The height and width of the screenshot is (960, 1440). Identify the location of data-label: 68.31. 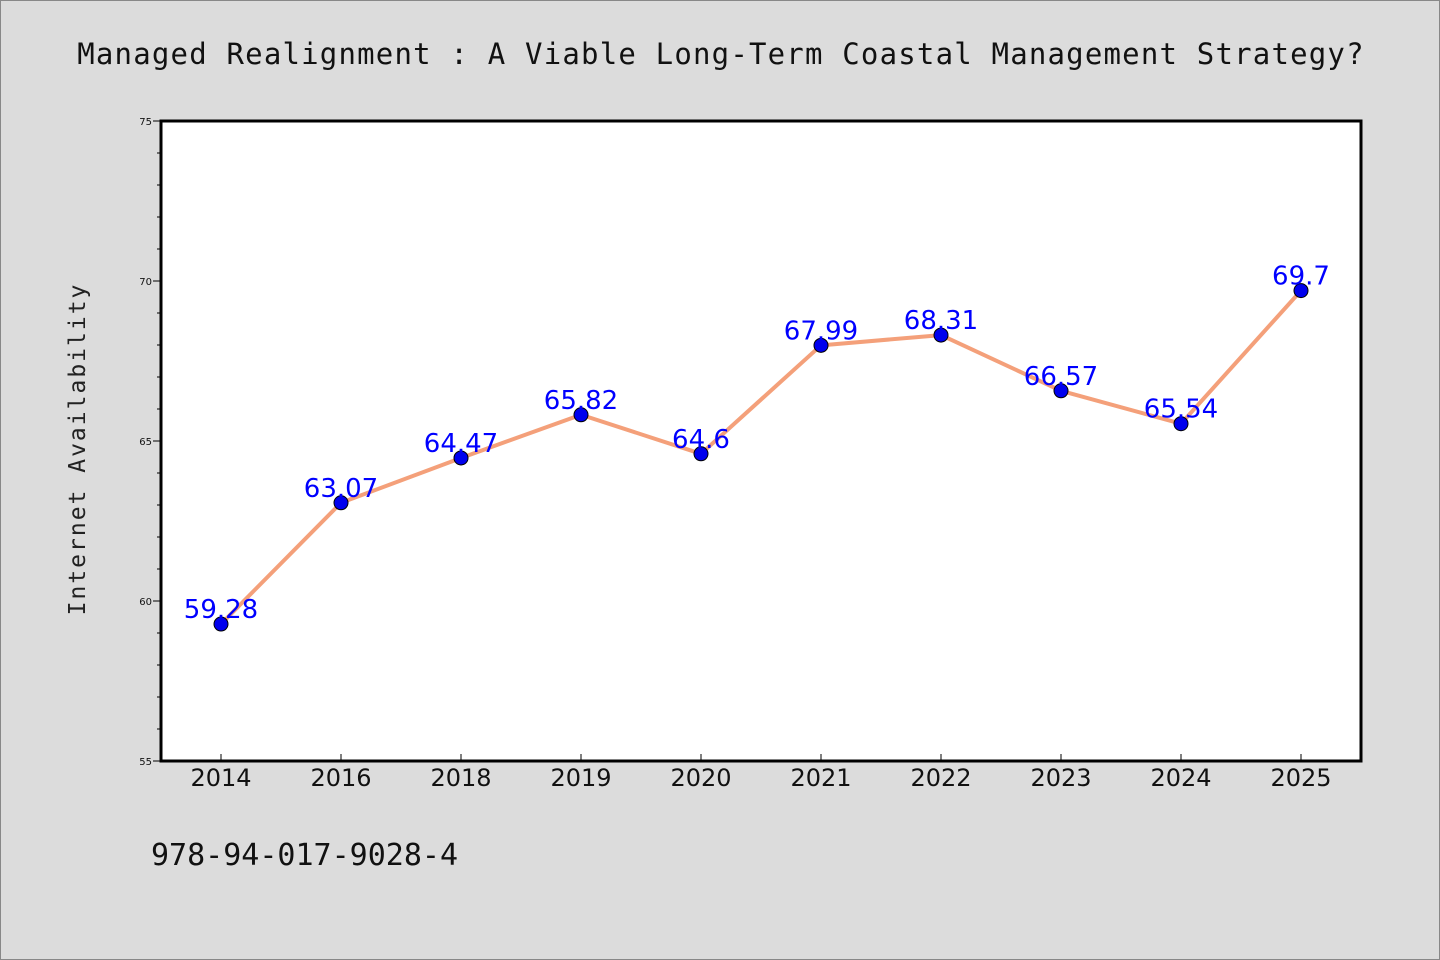
(941, 321).